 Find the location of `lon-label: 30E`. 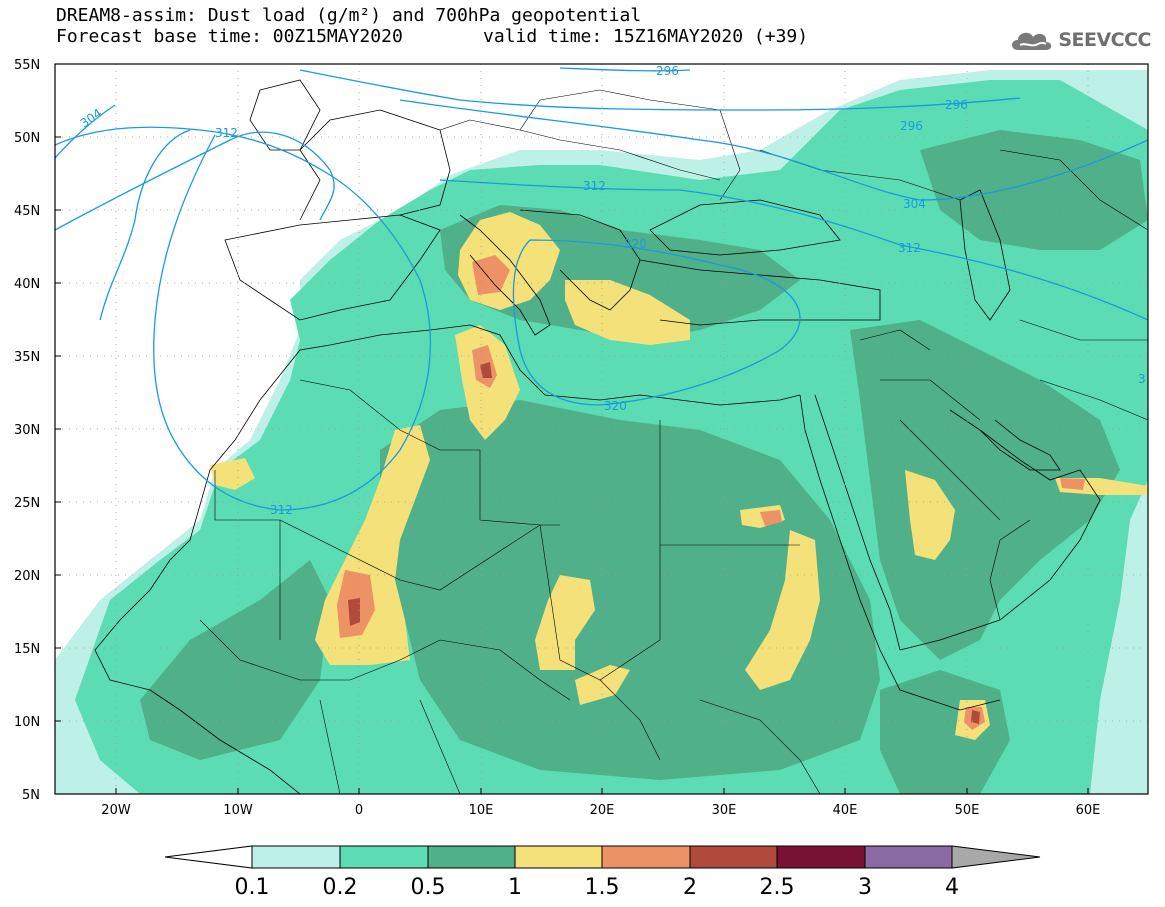

lon-label: 30E is located at coordinates (724, 810).